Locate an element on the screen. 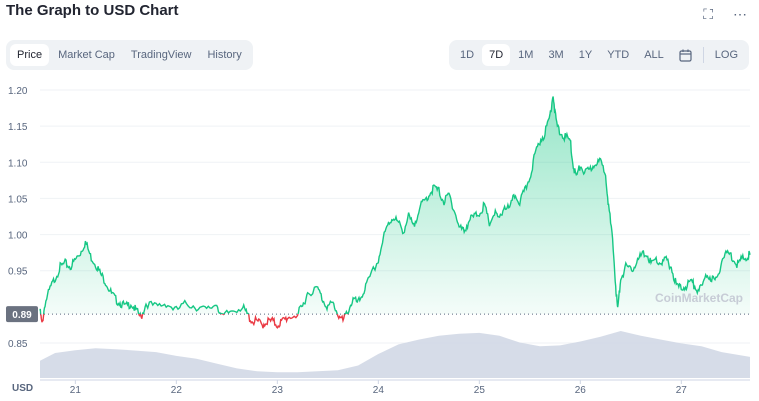 Image resolution: width=759 pixels, height=401 pixels. y-tick-label: 0.85 is located at coordinates (18, 344).